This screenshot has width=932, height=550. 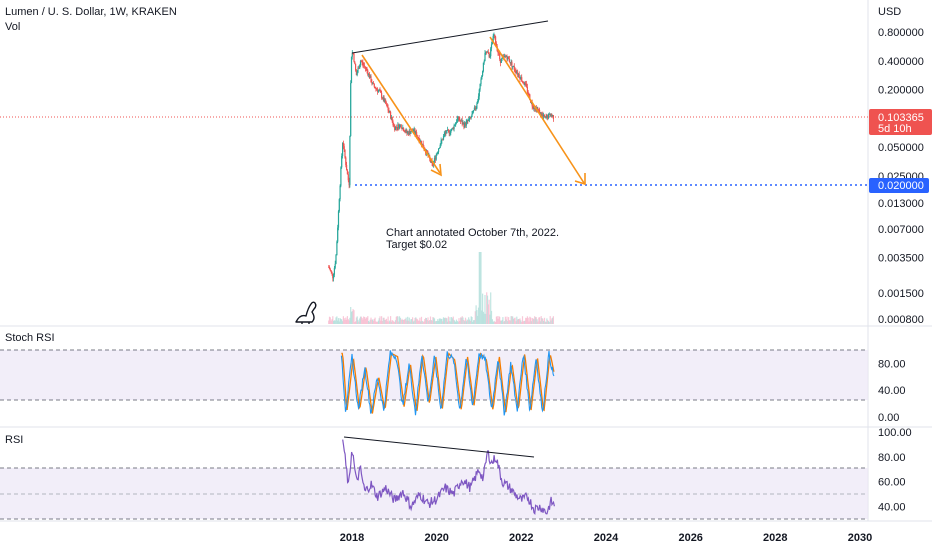 I want to click on time-tick-label: 2024, so click(x=606, y=538).